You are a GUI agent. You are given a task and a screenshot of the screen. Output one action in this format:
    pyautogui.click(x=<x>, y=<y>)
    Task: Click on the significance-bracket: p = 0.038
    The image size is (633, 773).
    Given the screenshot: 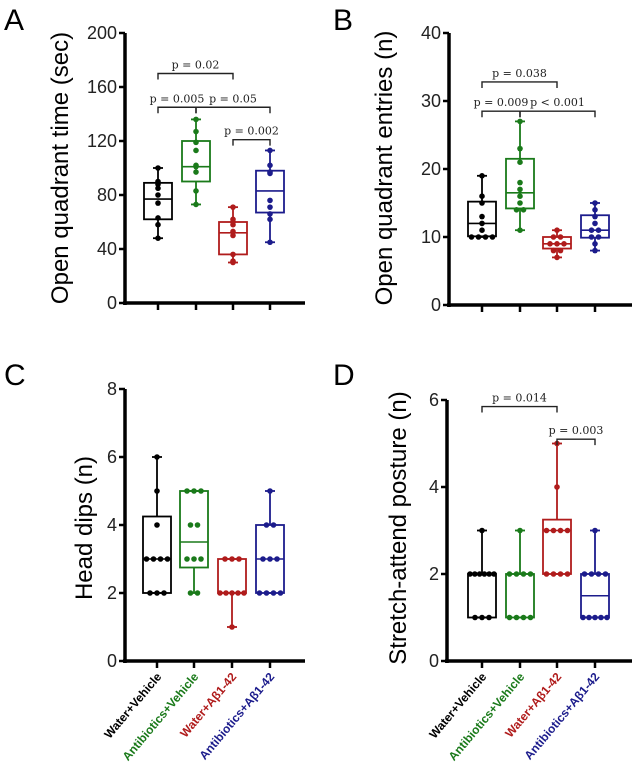 What is the action you would take?
    pyautogui.click(x=519, y=77)
    